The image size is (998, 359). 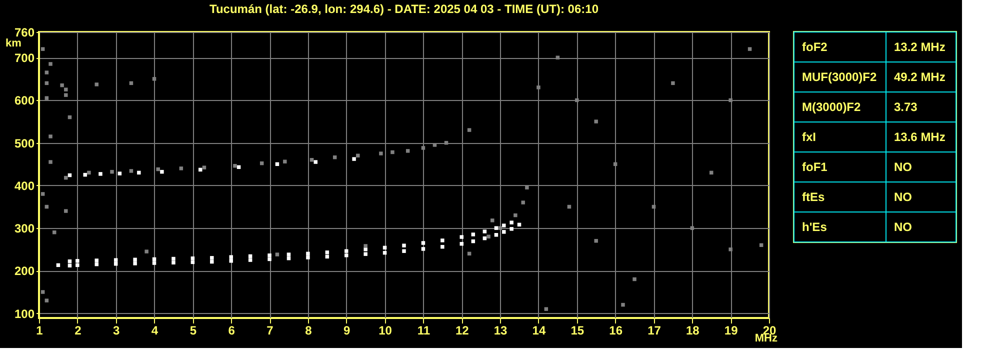 What do you see at coordinates (462, 331) in the screenshot?
I see `x-tick-label: 12` at bounding box center [462, 331].